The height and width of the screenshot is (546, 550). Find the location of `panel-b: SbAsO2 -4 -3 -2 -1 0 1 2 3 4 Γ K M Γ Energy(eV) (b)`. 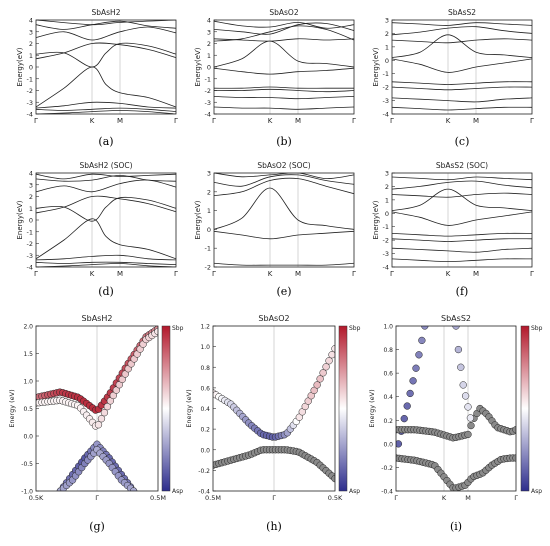

panel-b: SbAsO2 -4 -3 -2 -1 0 1 2 3 4 Γ K M Γ Energy(eV) (b) is located at coordinates (275, 78).